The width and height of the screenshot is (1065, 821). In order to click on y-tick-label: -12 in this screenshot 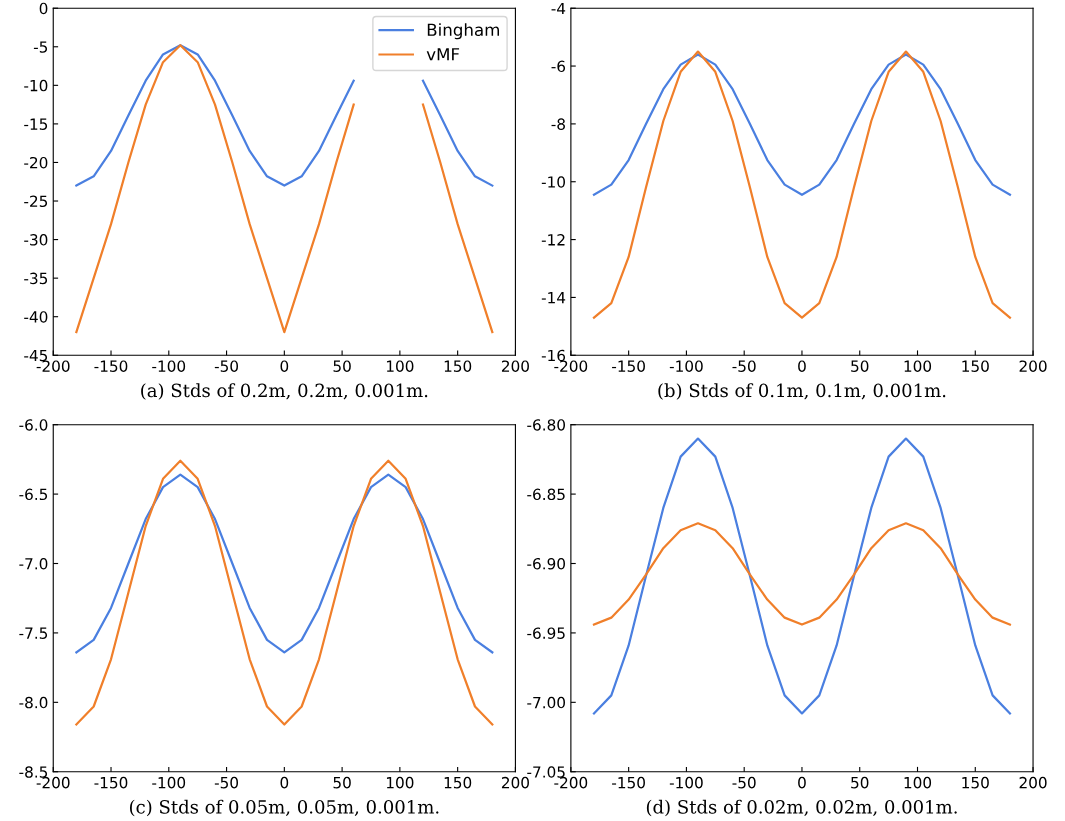, I will do `click(553, 240)`.